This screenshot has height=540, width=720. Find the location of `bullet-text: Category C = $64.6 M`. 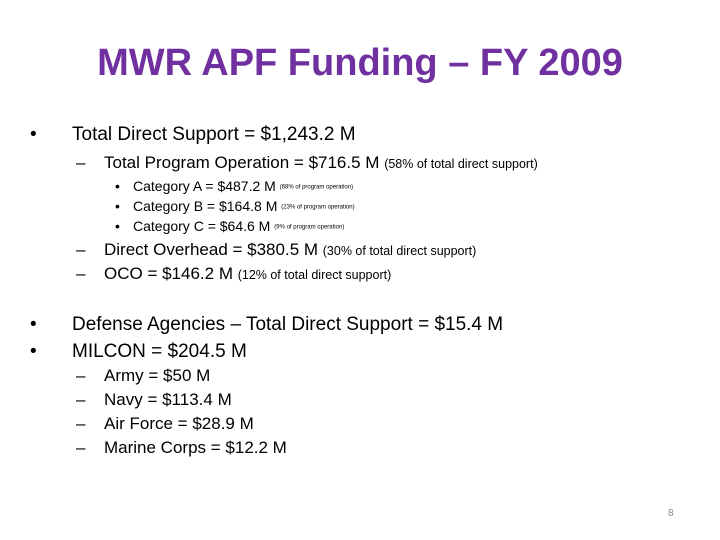

bullet-text: Category C = $64.6 M is located at coordinates (204, 226).